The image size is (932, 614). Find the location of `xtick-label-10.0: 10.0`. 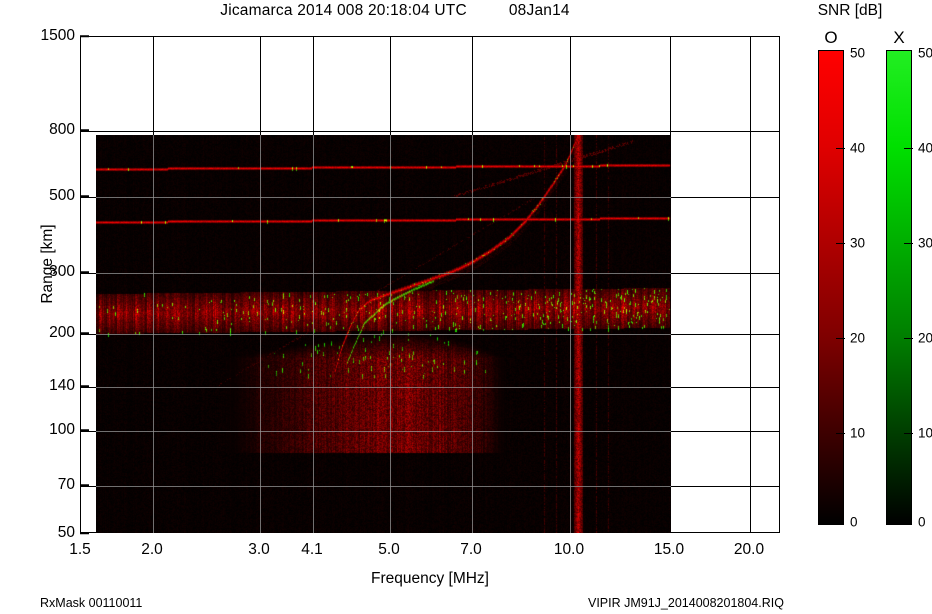

xtick-label-10.0: 10.0 is located at coordinates (569, 549).